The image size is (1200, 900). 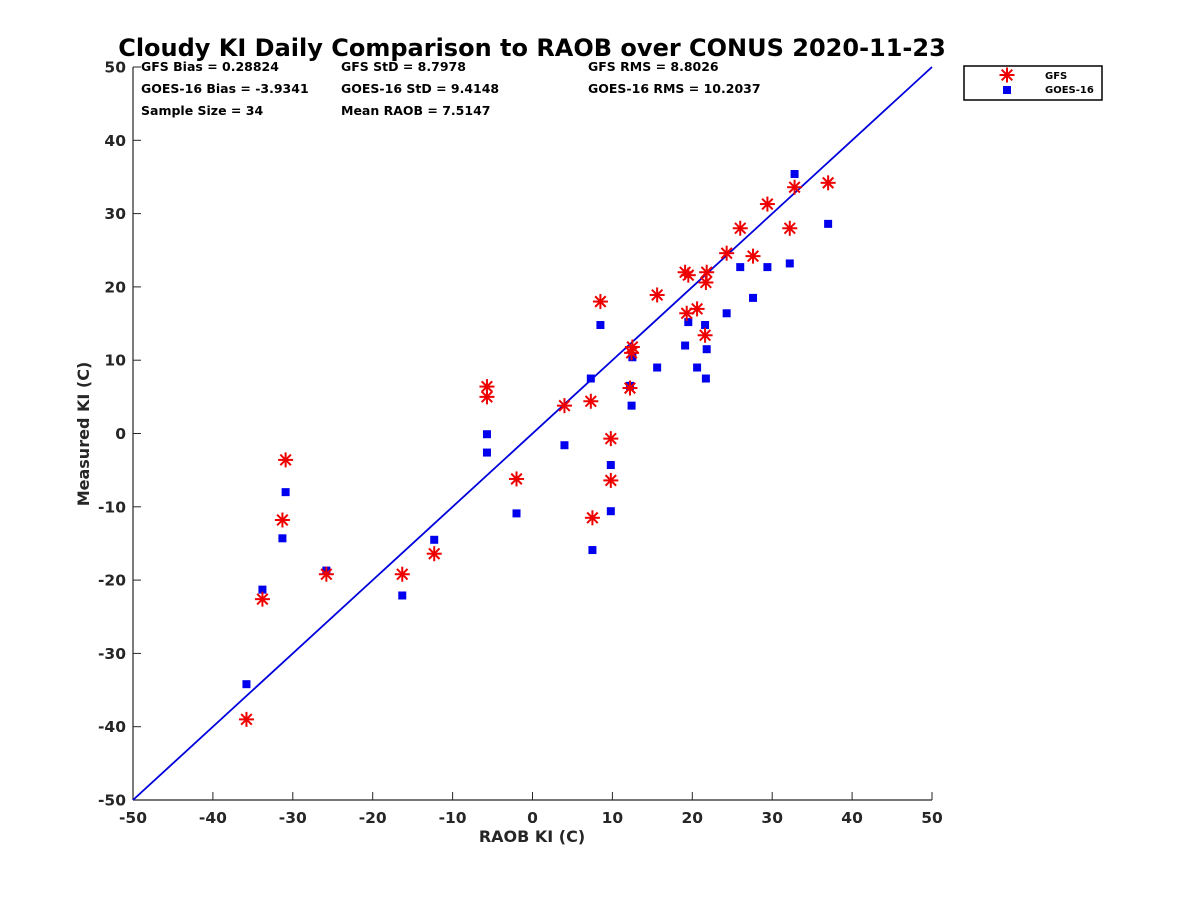 I want to click on x-tick-label: 0, so click(x=532, y=818).